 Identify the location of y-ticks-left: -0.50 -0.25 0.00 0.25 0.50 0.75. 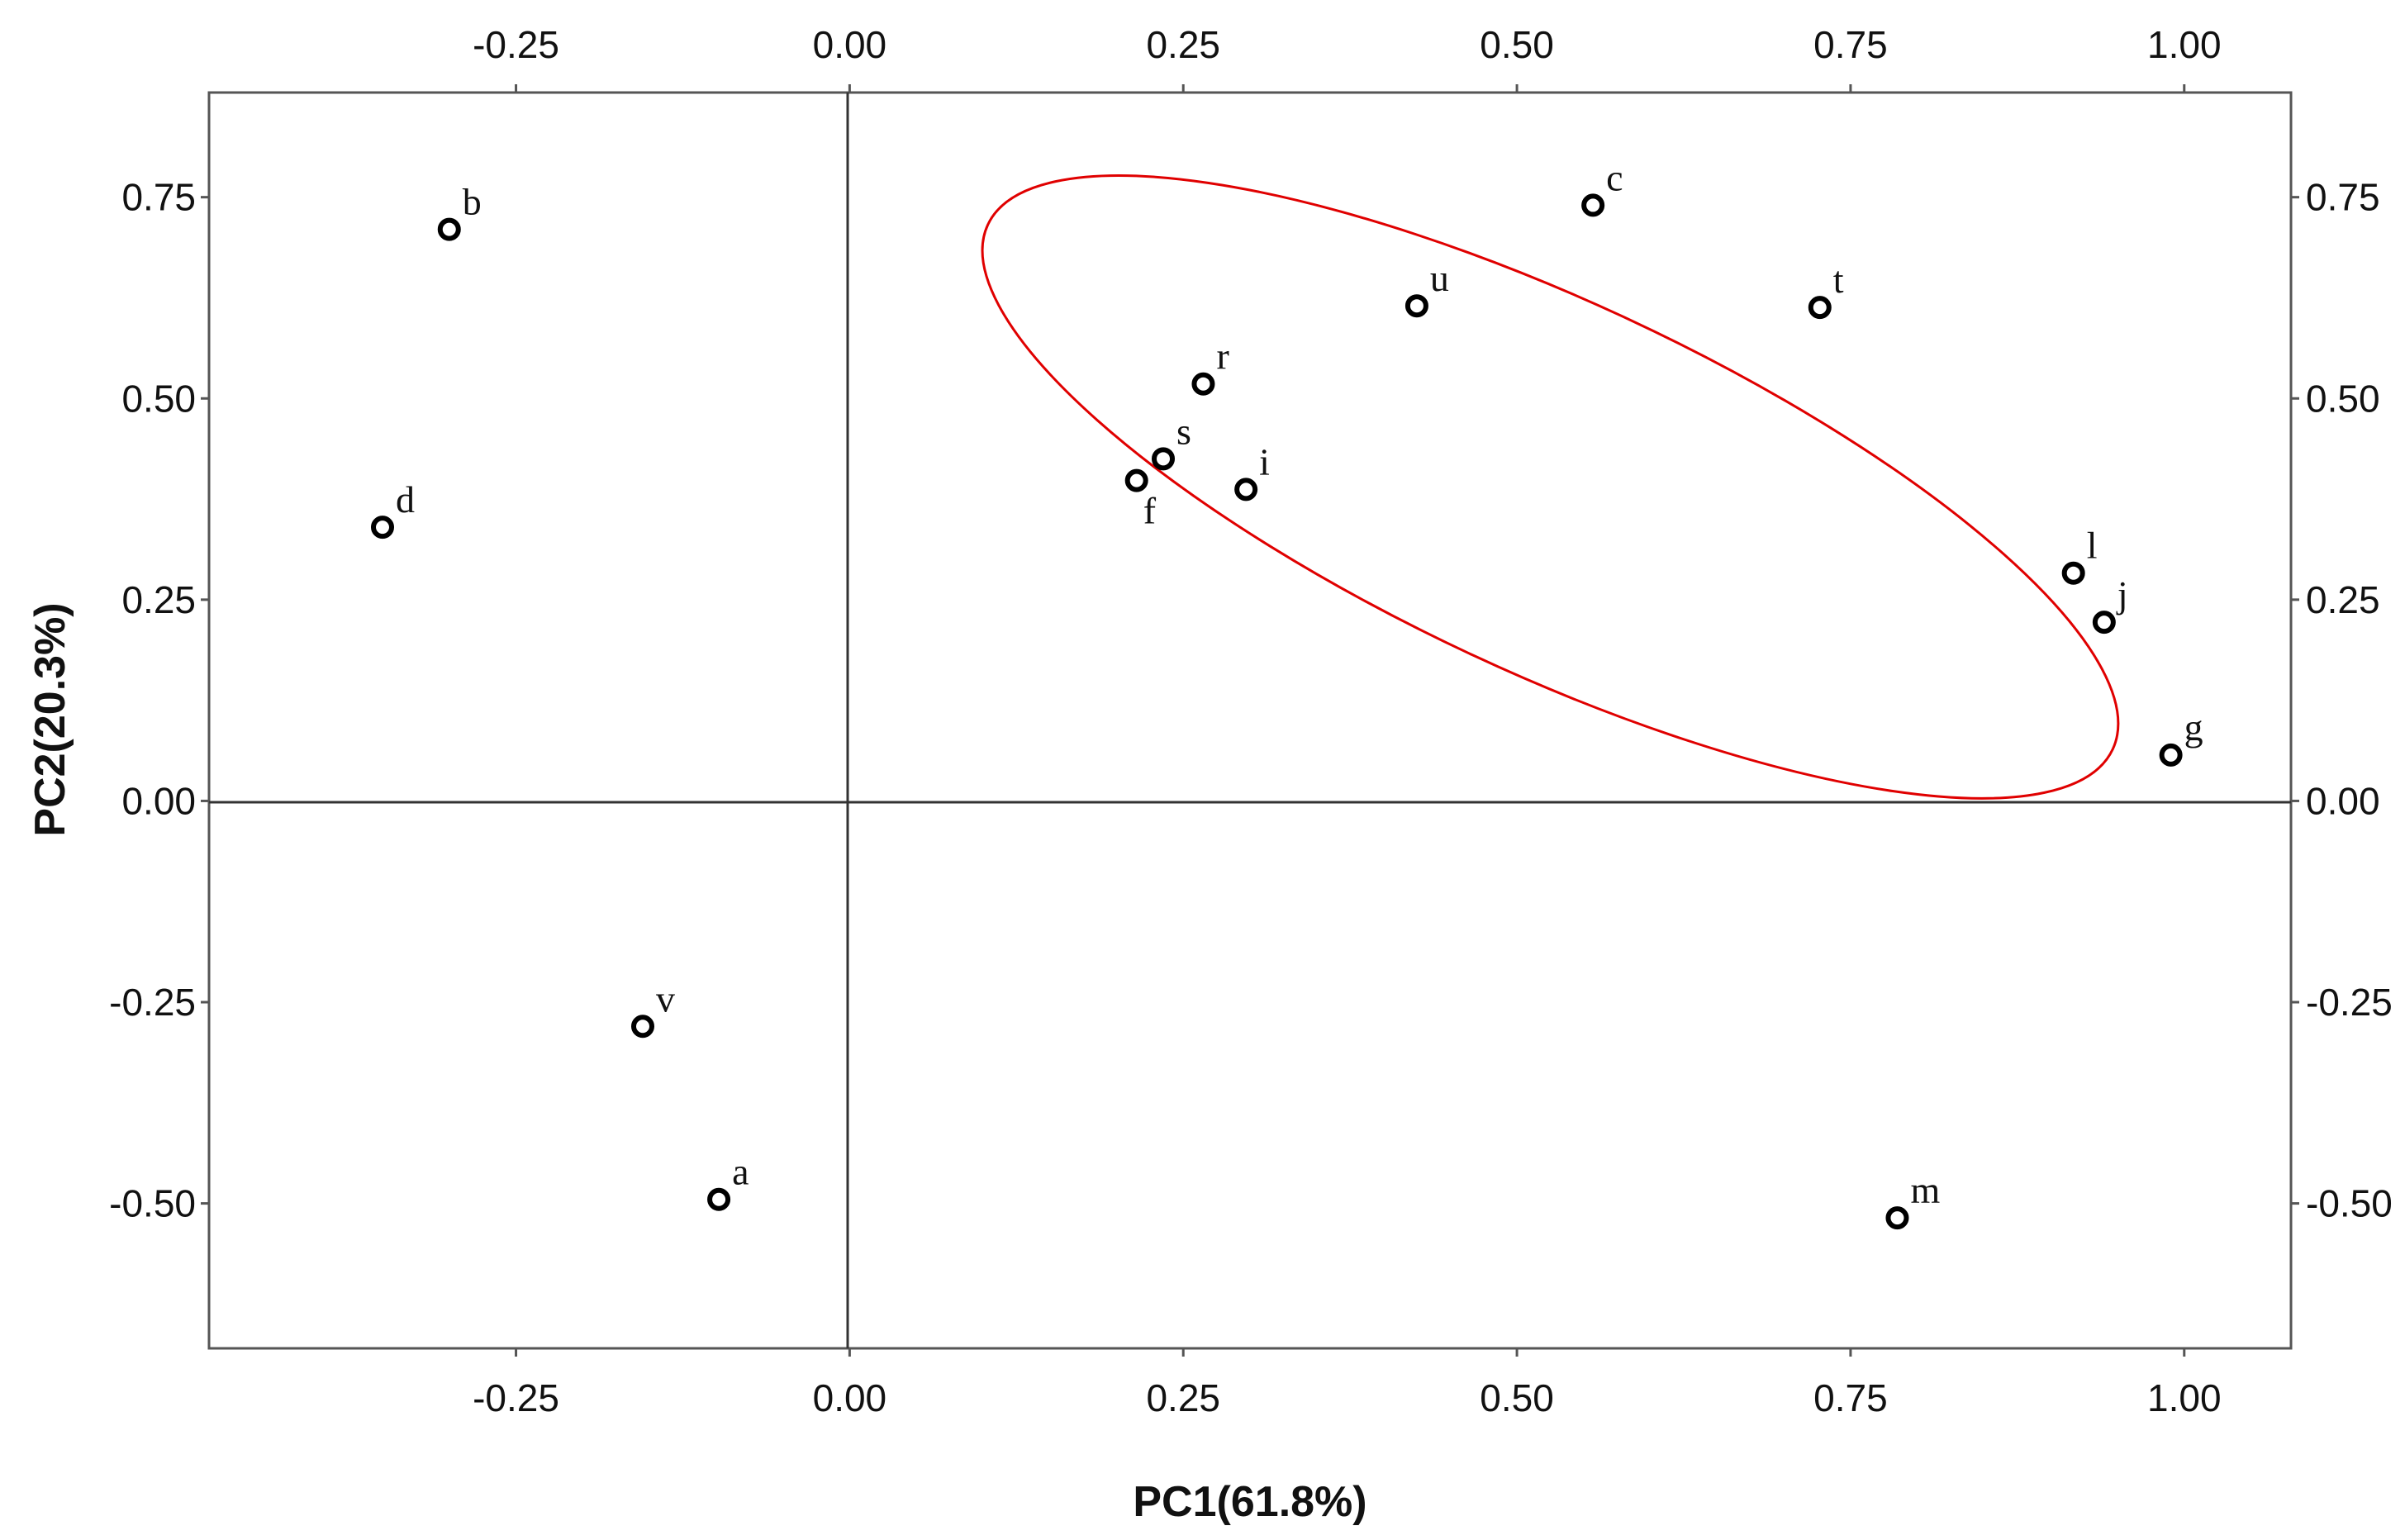
(159, 700).